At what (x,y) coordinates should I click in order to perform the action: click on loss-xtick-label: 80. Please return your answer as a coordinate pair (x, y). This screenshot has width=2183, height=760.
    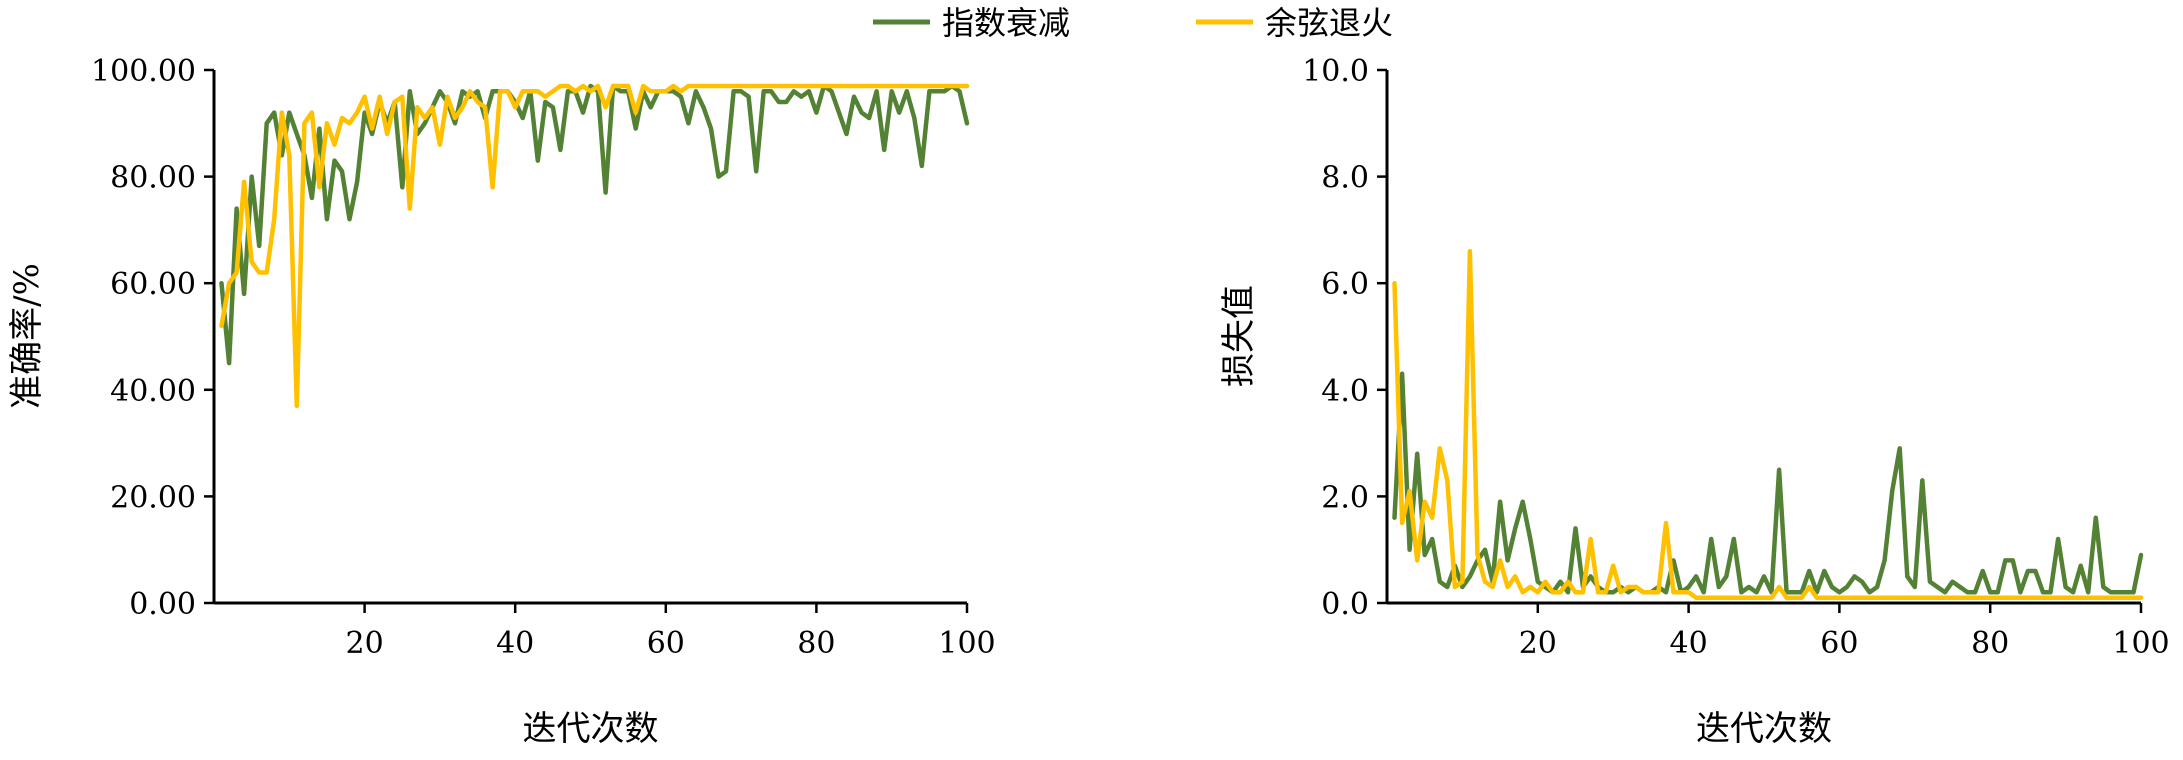
    Looking at the image, I should click on (1990, 643).